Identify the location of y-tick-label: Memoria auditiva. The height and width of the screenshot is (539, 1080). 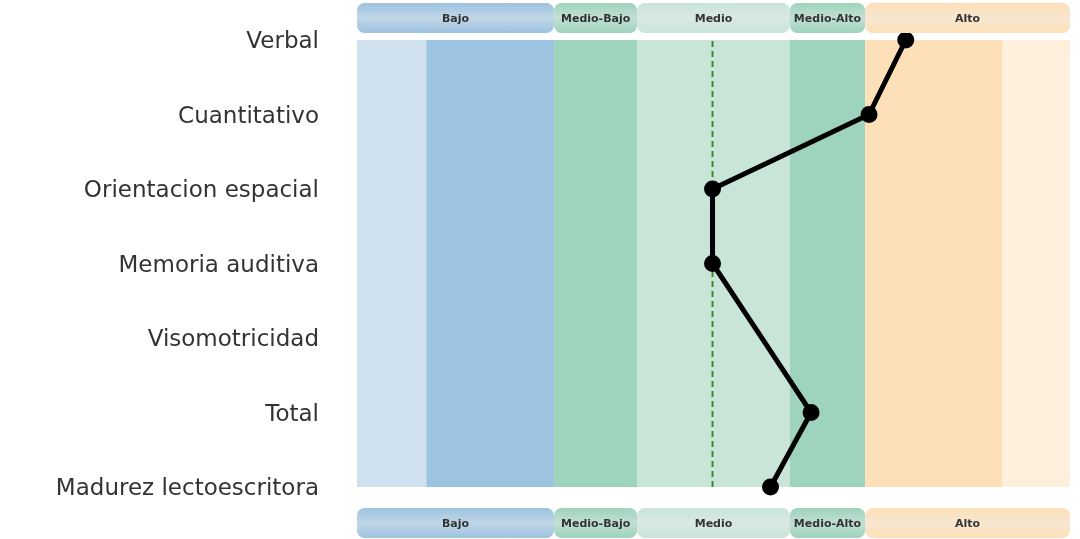
(218, 263).